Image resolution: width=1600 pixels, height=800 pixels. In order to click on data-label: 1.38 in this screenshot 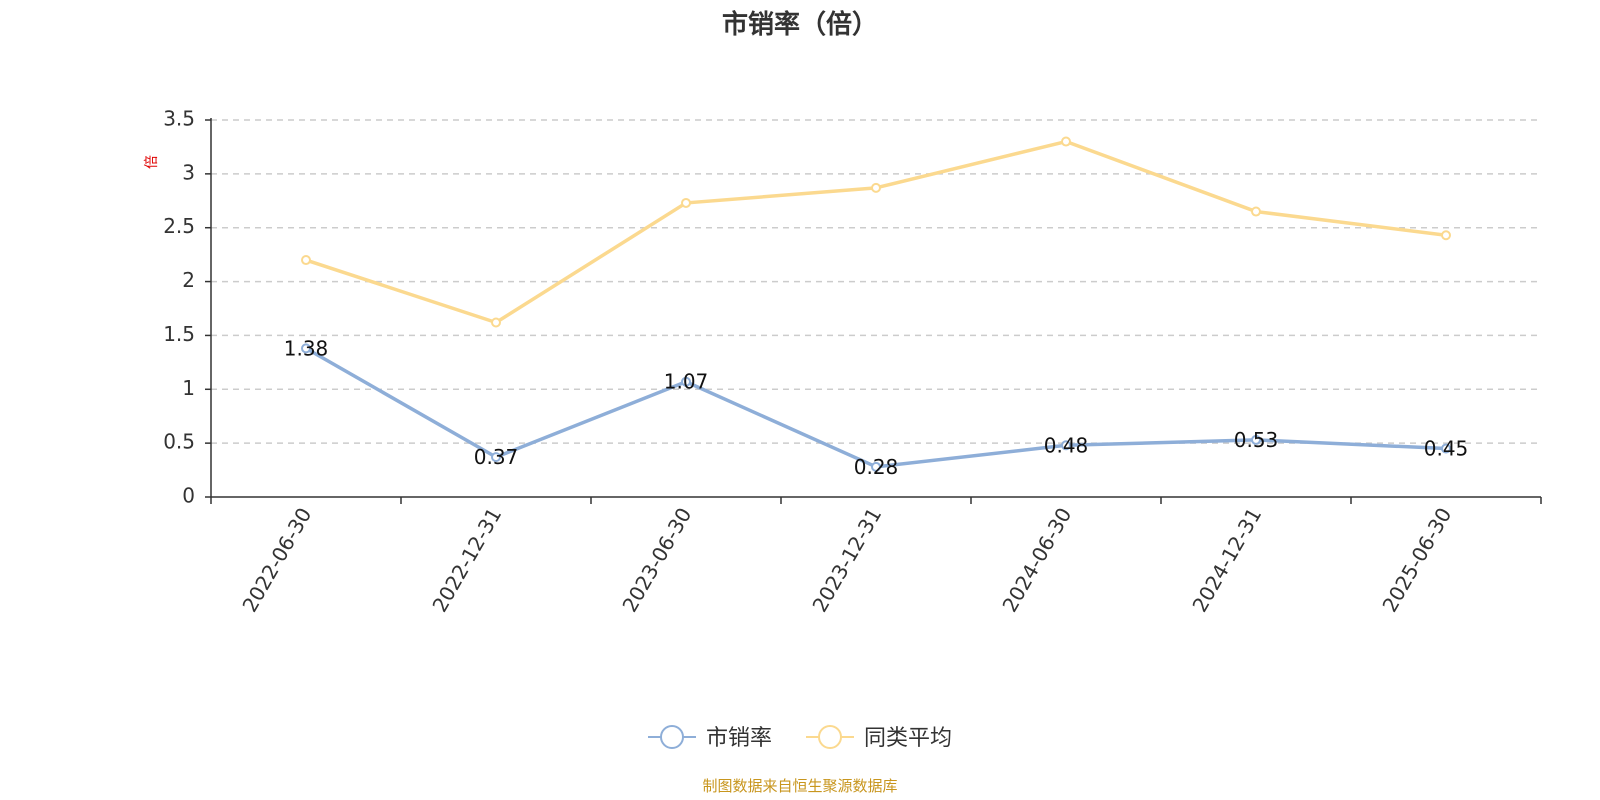, I will do `click(306, 348)`.